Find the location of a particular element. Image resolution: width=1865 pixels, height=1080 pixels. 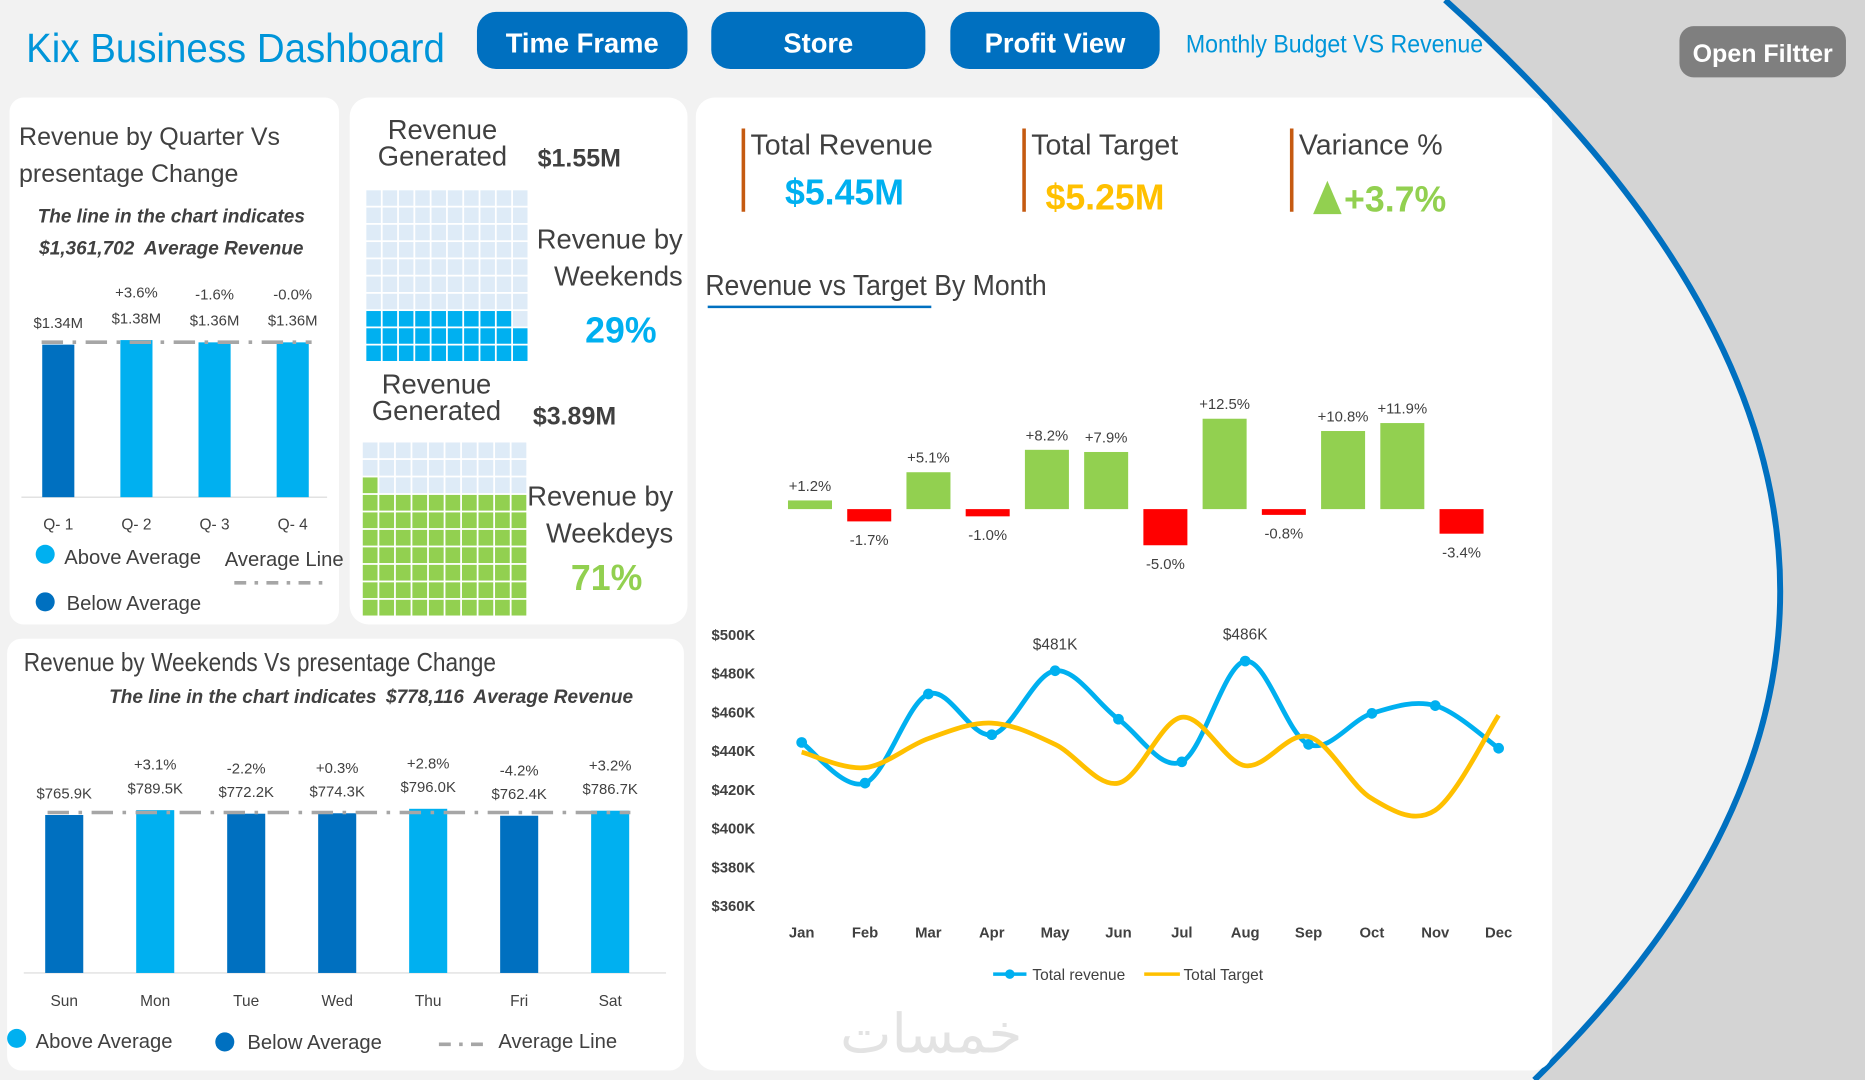

filter-button-label: Open Filtter is located at coordinates (1763, 54).